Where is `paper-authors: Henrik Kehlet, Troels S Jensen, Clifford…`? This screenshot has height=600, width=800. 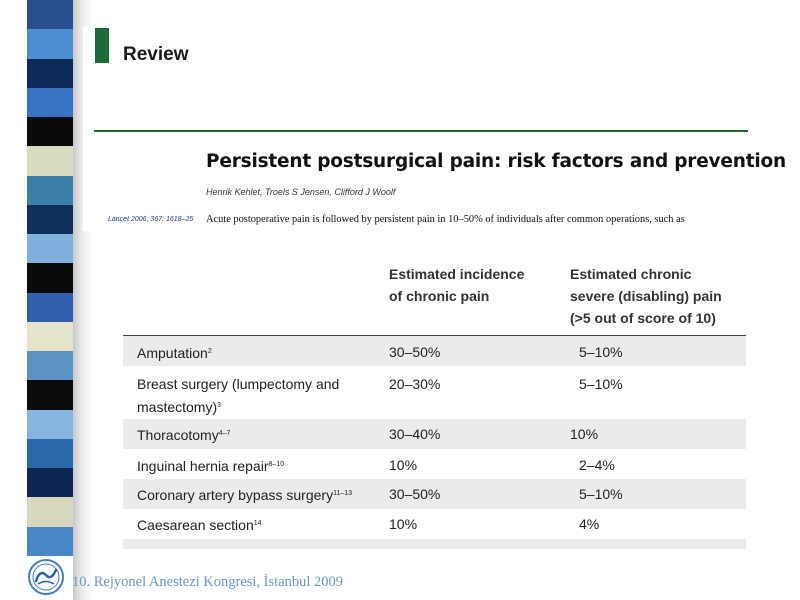
paper-authors: Henrik Kehlet, Troels S Jensen, Clifford… is located at coordinates (301, 192).